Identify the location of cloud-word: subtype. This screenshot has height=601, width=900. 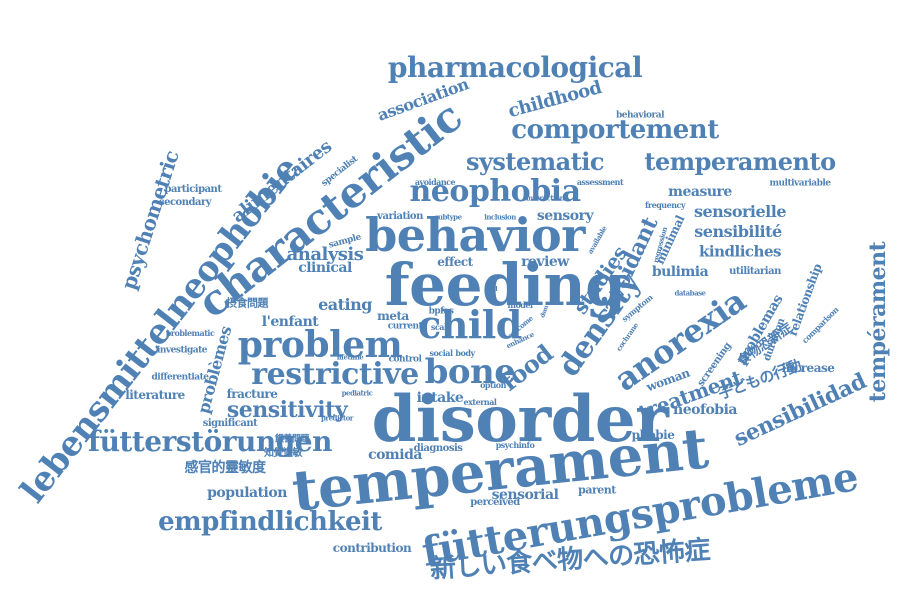
(448, 217).